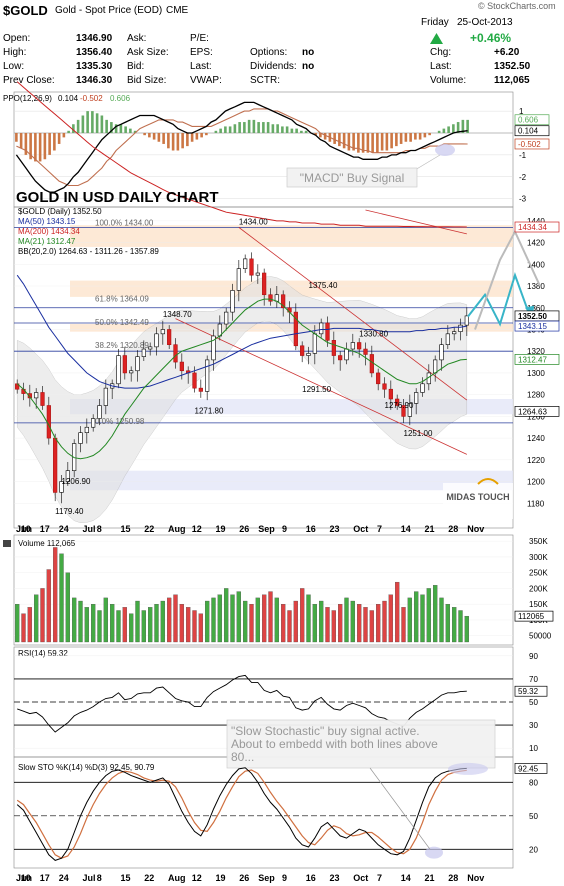  What do you see at coordinates (360, 529) in the screenshot?
I see `x-axis-label: Oct` at bounding box center [360, 529].